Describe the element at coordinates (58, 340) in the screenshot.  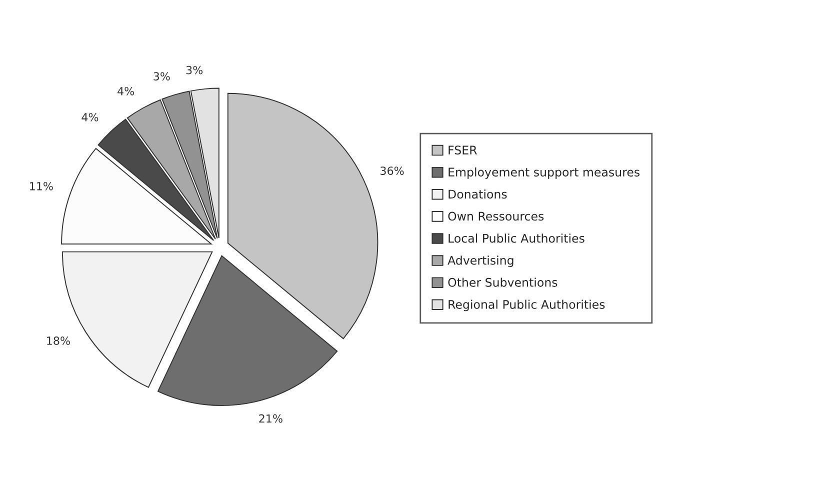
I see `data-label: 18%` at that location.